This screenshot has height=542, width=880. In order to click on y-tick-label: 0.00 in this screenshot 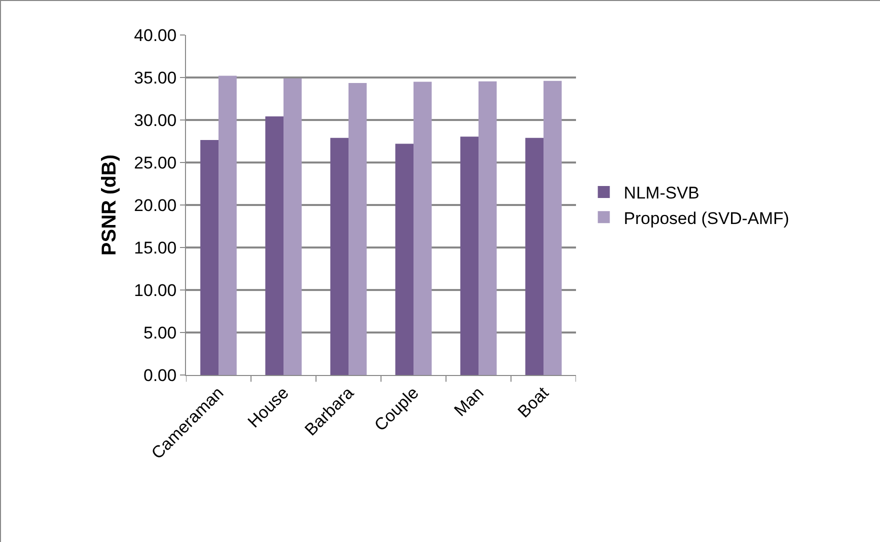, I will do `click(160, 375)`.